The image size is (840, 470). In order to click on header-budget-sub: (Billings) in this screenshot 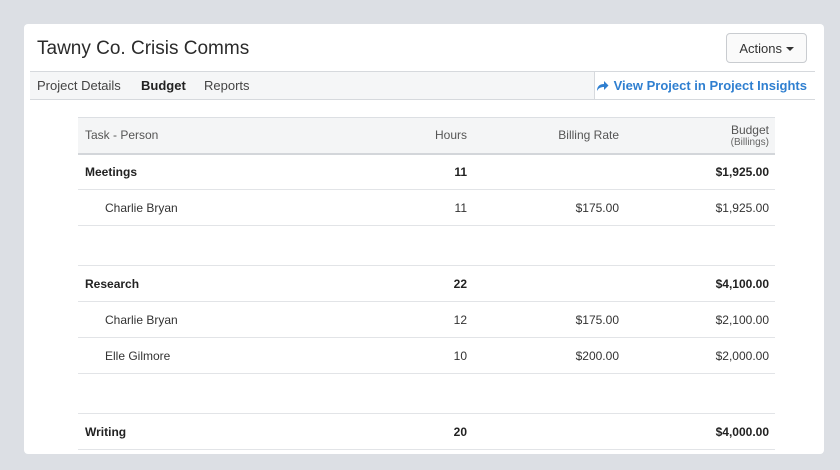, I will do `click(749, 142)`.